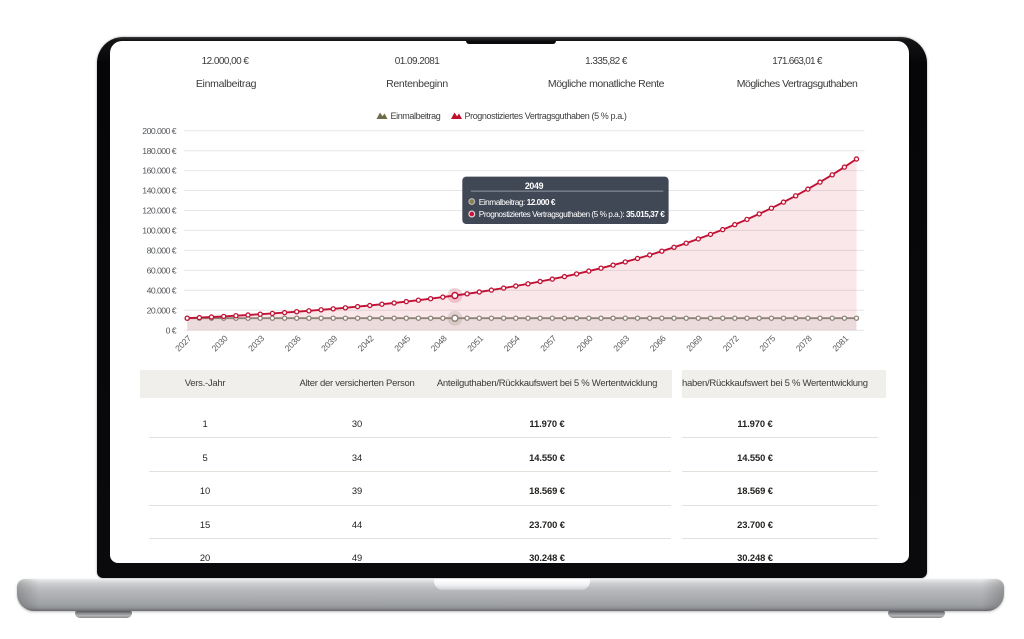 This screenshot has width=1024, height=639. Describe the element at coordinates (162, 271) in the screenshot. I see `svg-text: 60.000 €` at that location.